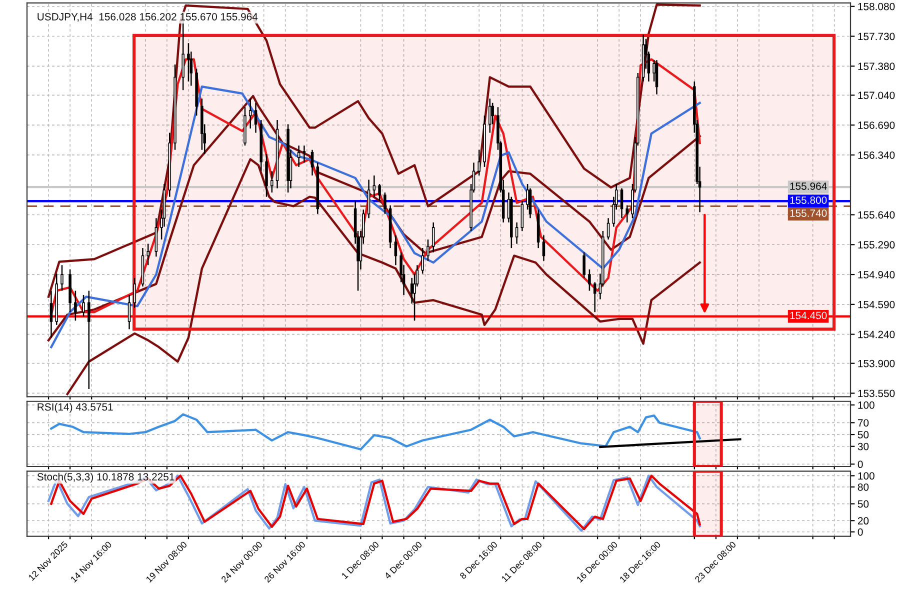 The height and width of the screenshot is (592, 900). What do you see at coordinates (863, 446) in the screenshot?
I see `y-tick-label: 30` at bounding box center [863, 446].